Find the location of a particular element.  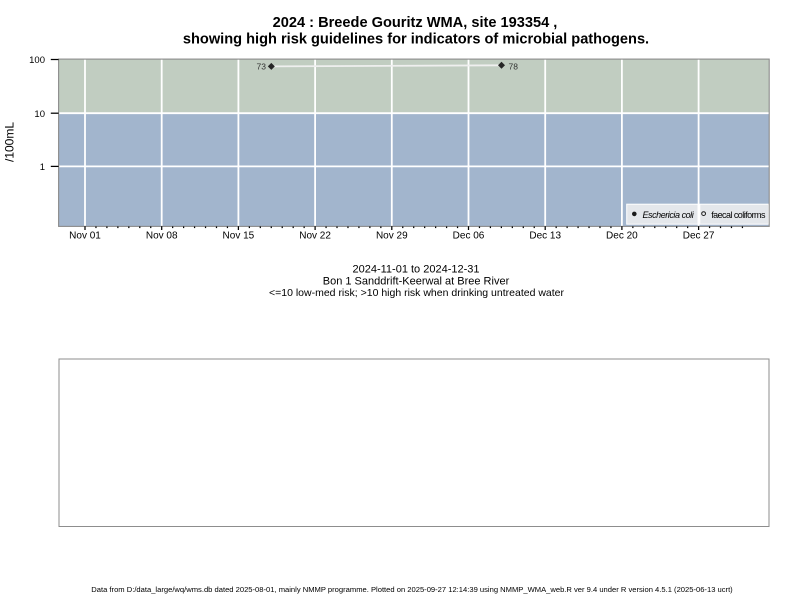

svg-text: 73 is located at coordinates (262, 66).